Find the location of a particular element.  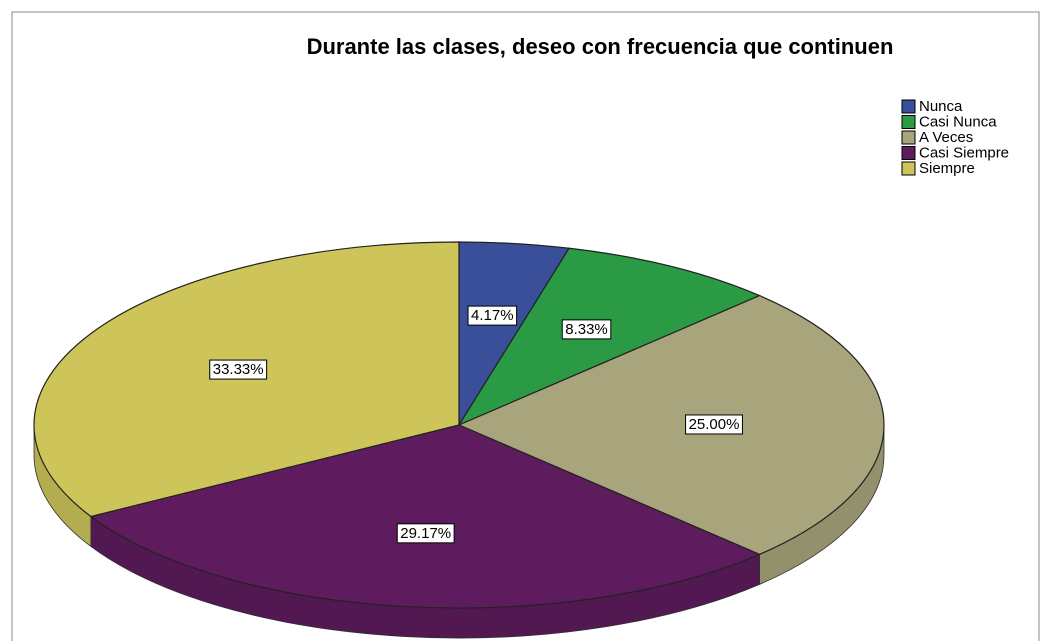

legend-label: Siempre is located at coordinates (947, 168).